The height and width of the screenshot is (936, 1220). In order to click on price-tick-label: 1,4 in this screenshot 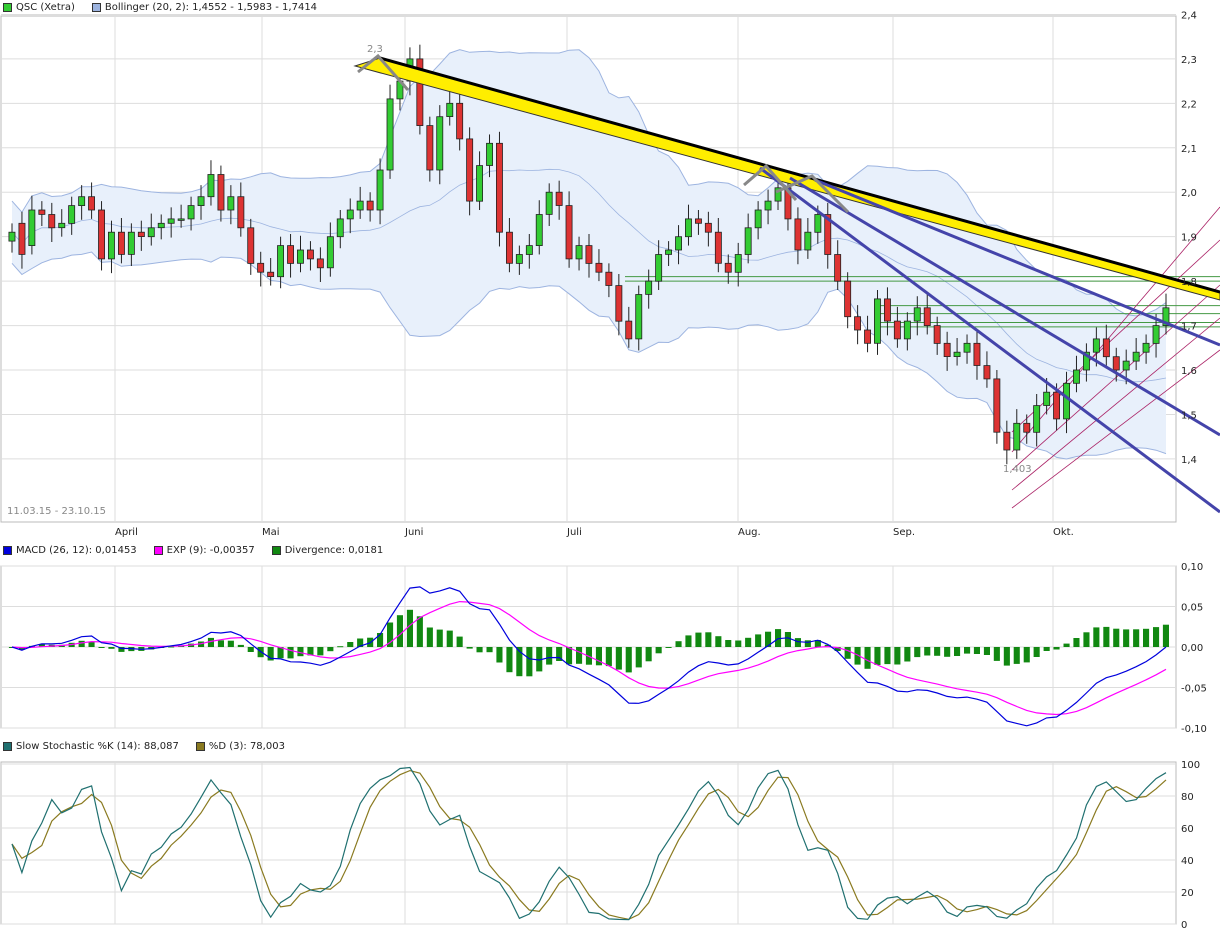, I will do `click(1189, 460)`.